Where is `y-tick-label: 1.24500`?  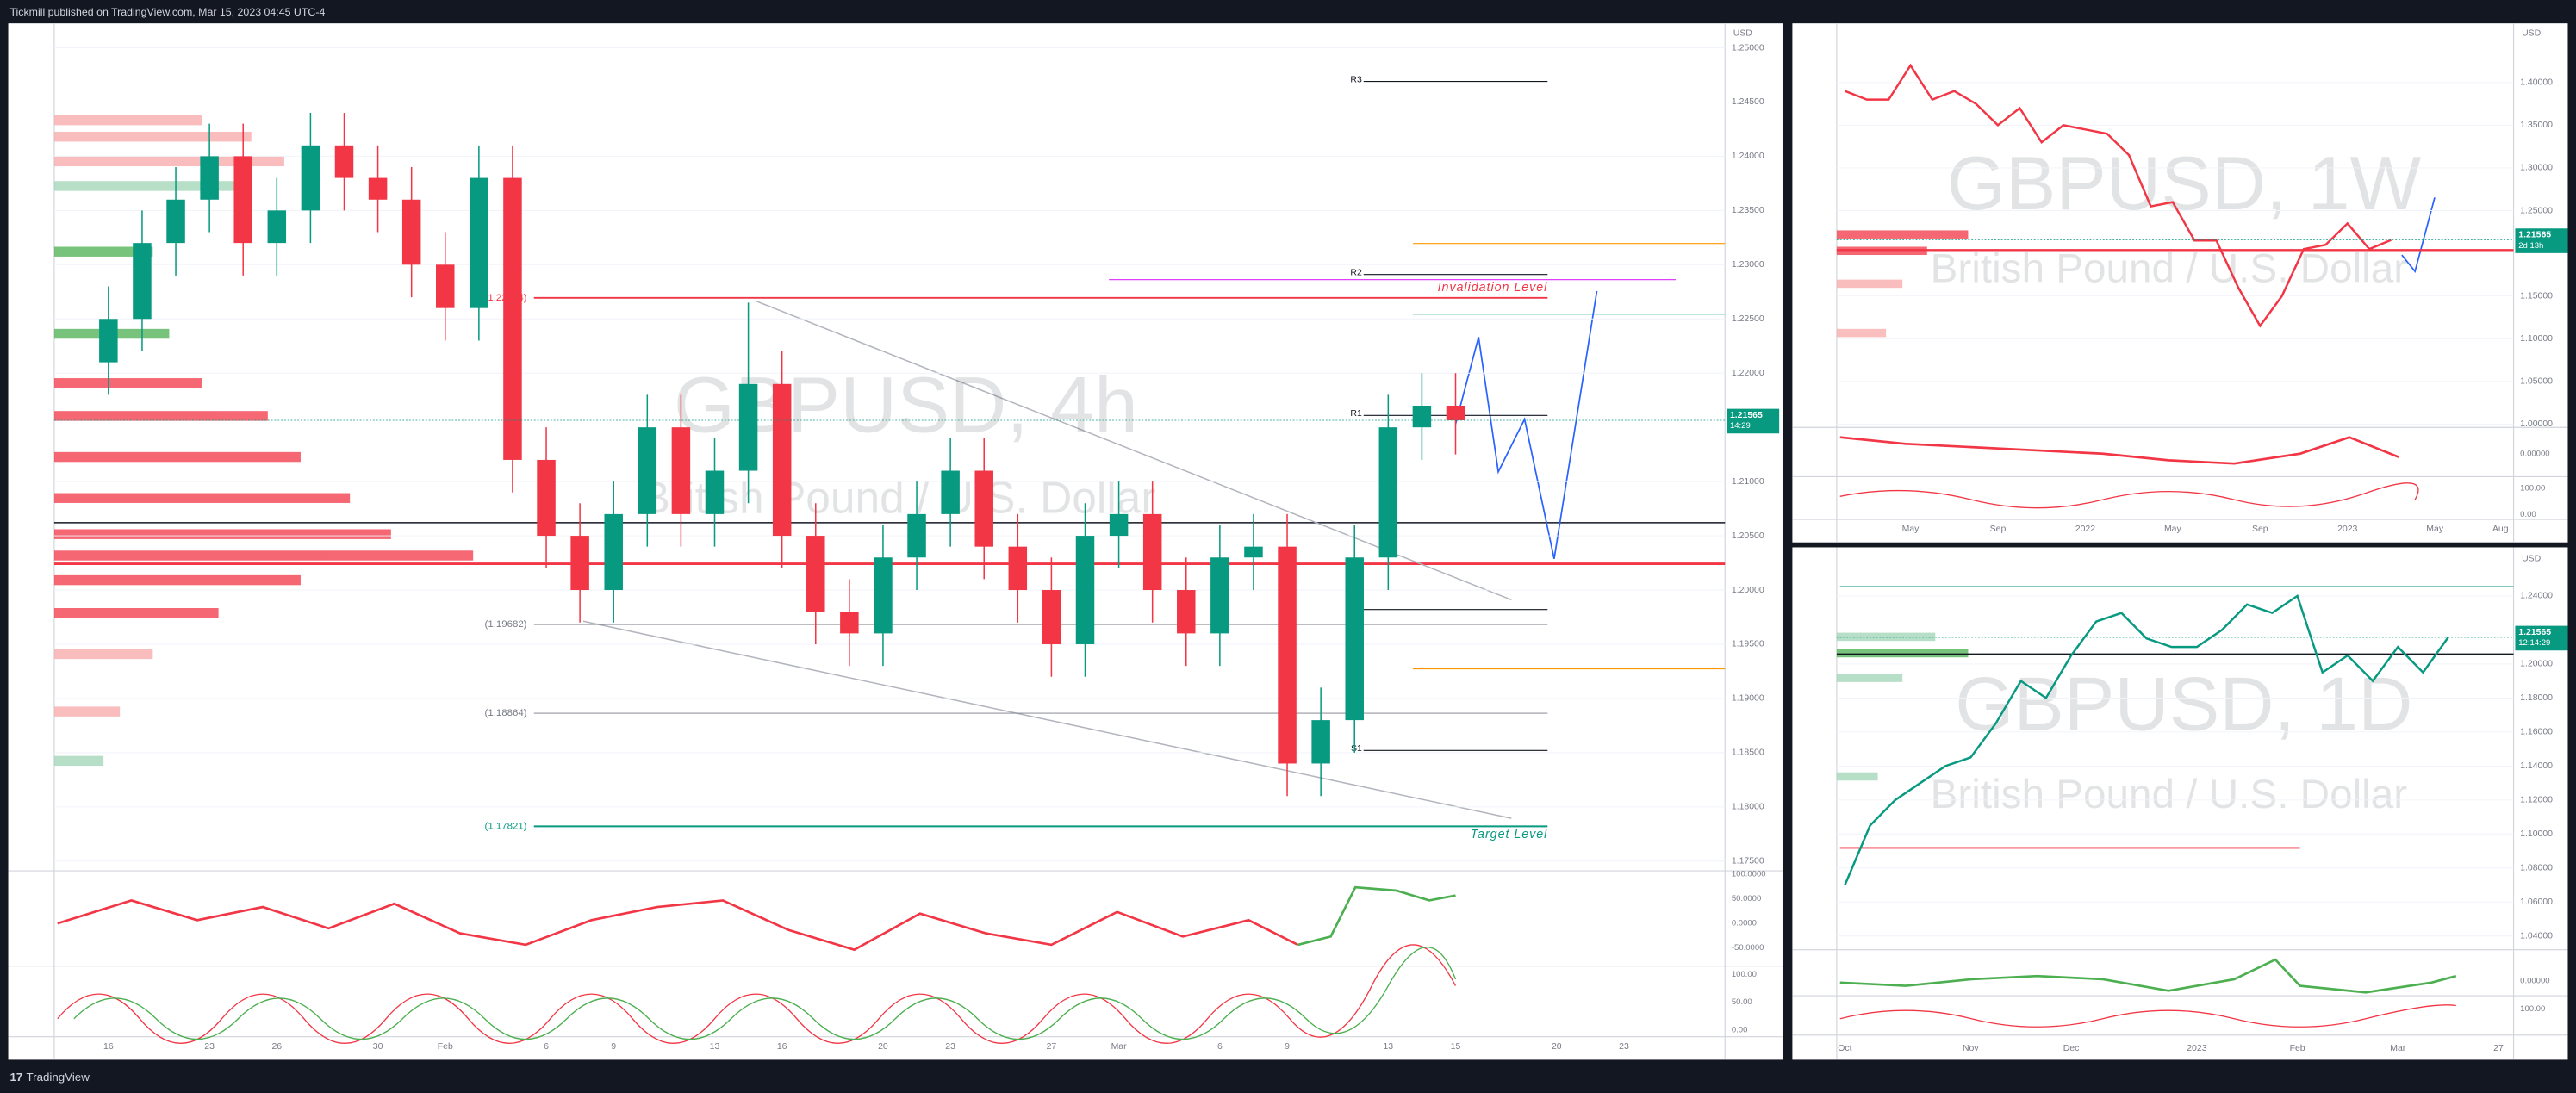
y-tick-label: 1.24500 is located at coordinates (1748, 102).